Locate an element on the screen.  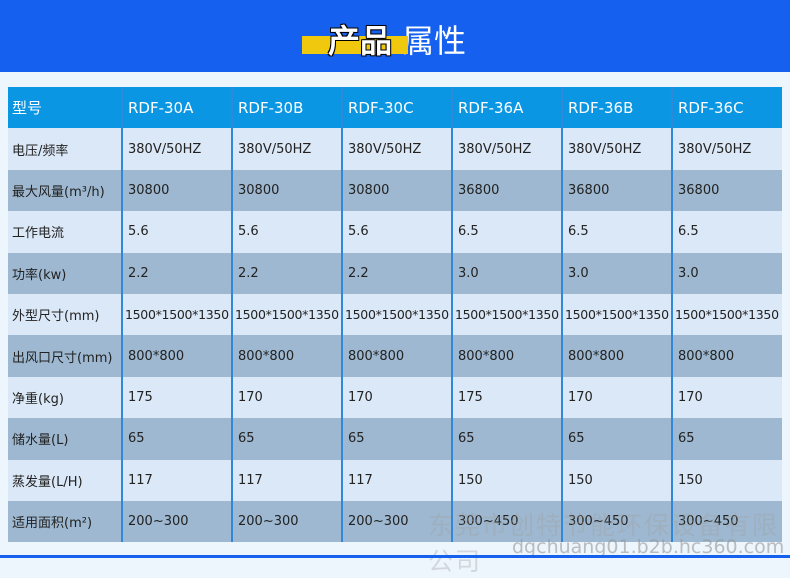
row-label: 工作电流 is located at coordinates (65, 232).